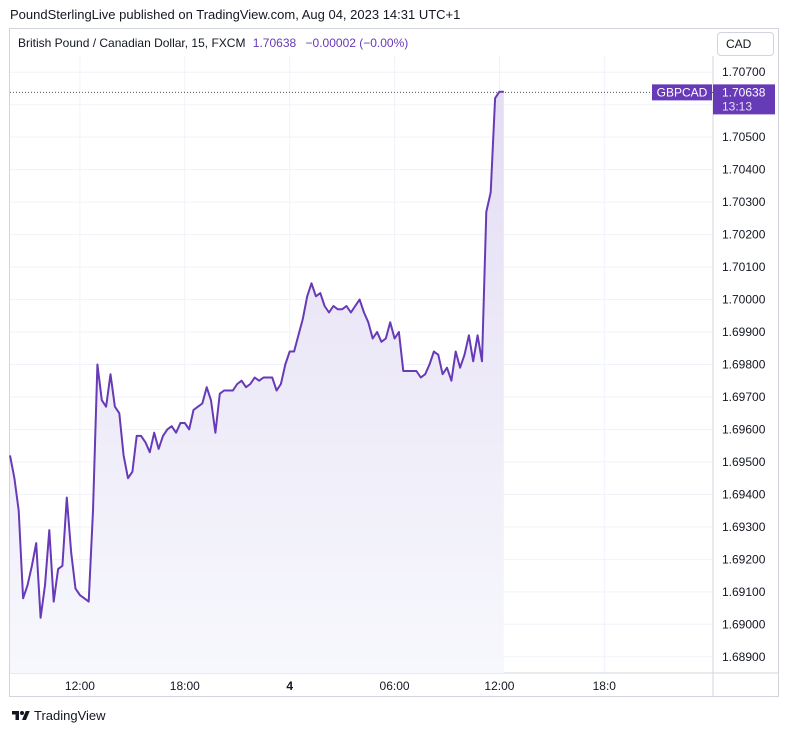 This screenshot has height=734, width=789. Describe the element at coordinates (744, 624) in the screenshot. I see `price-tick-label: 1.69000` at that location.